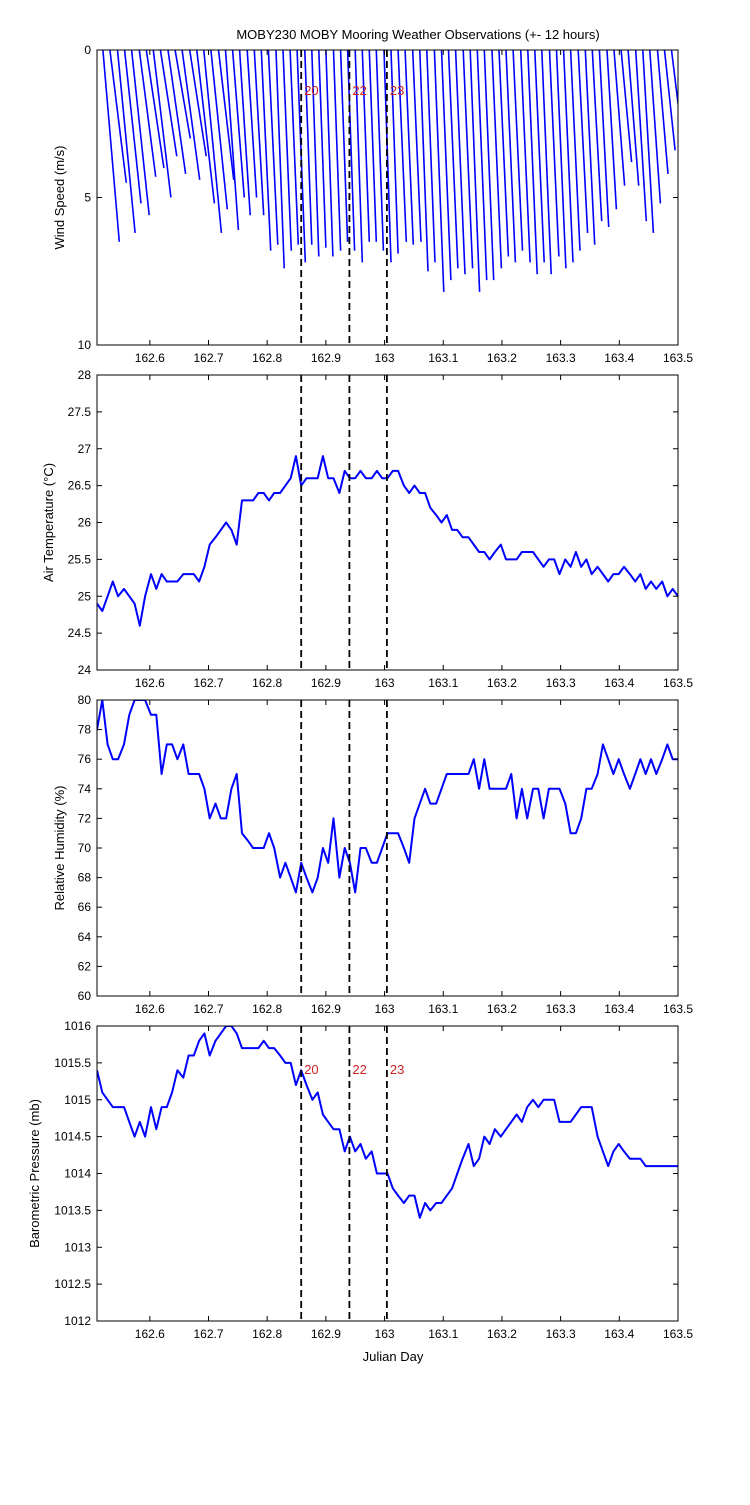 Image resolution: width=750 pixels, height=1505 pixels. What do you see at coordinates (150, 683) in the screenshot?
I see `air-x-tick-label-0: 162.6` at bounding box center [150, 683].